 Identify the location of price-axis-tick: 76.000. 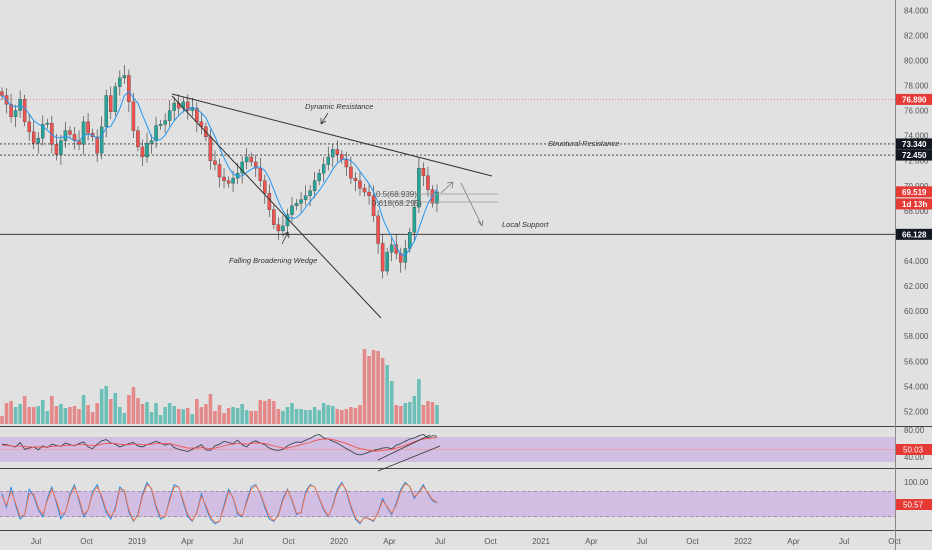
(916, 111).